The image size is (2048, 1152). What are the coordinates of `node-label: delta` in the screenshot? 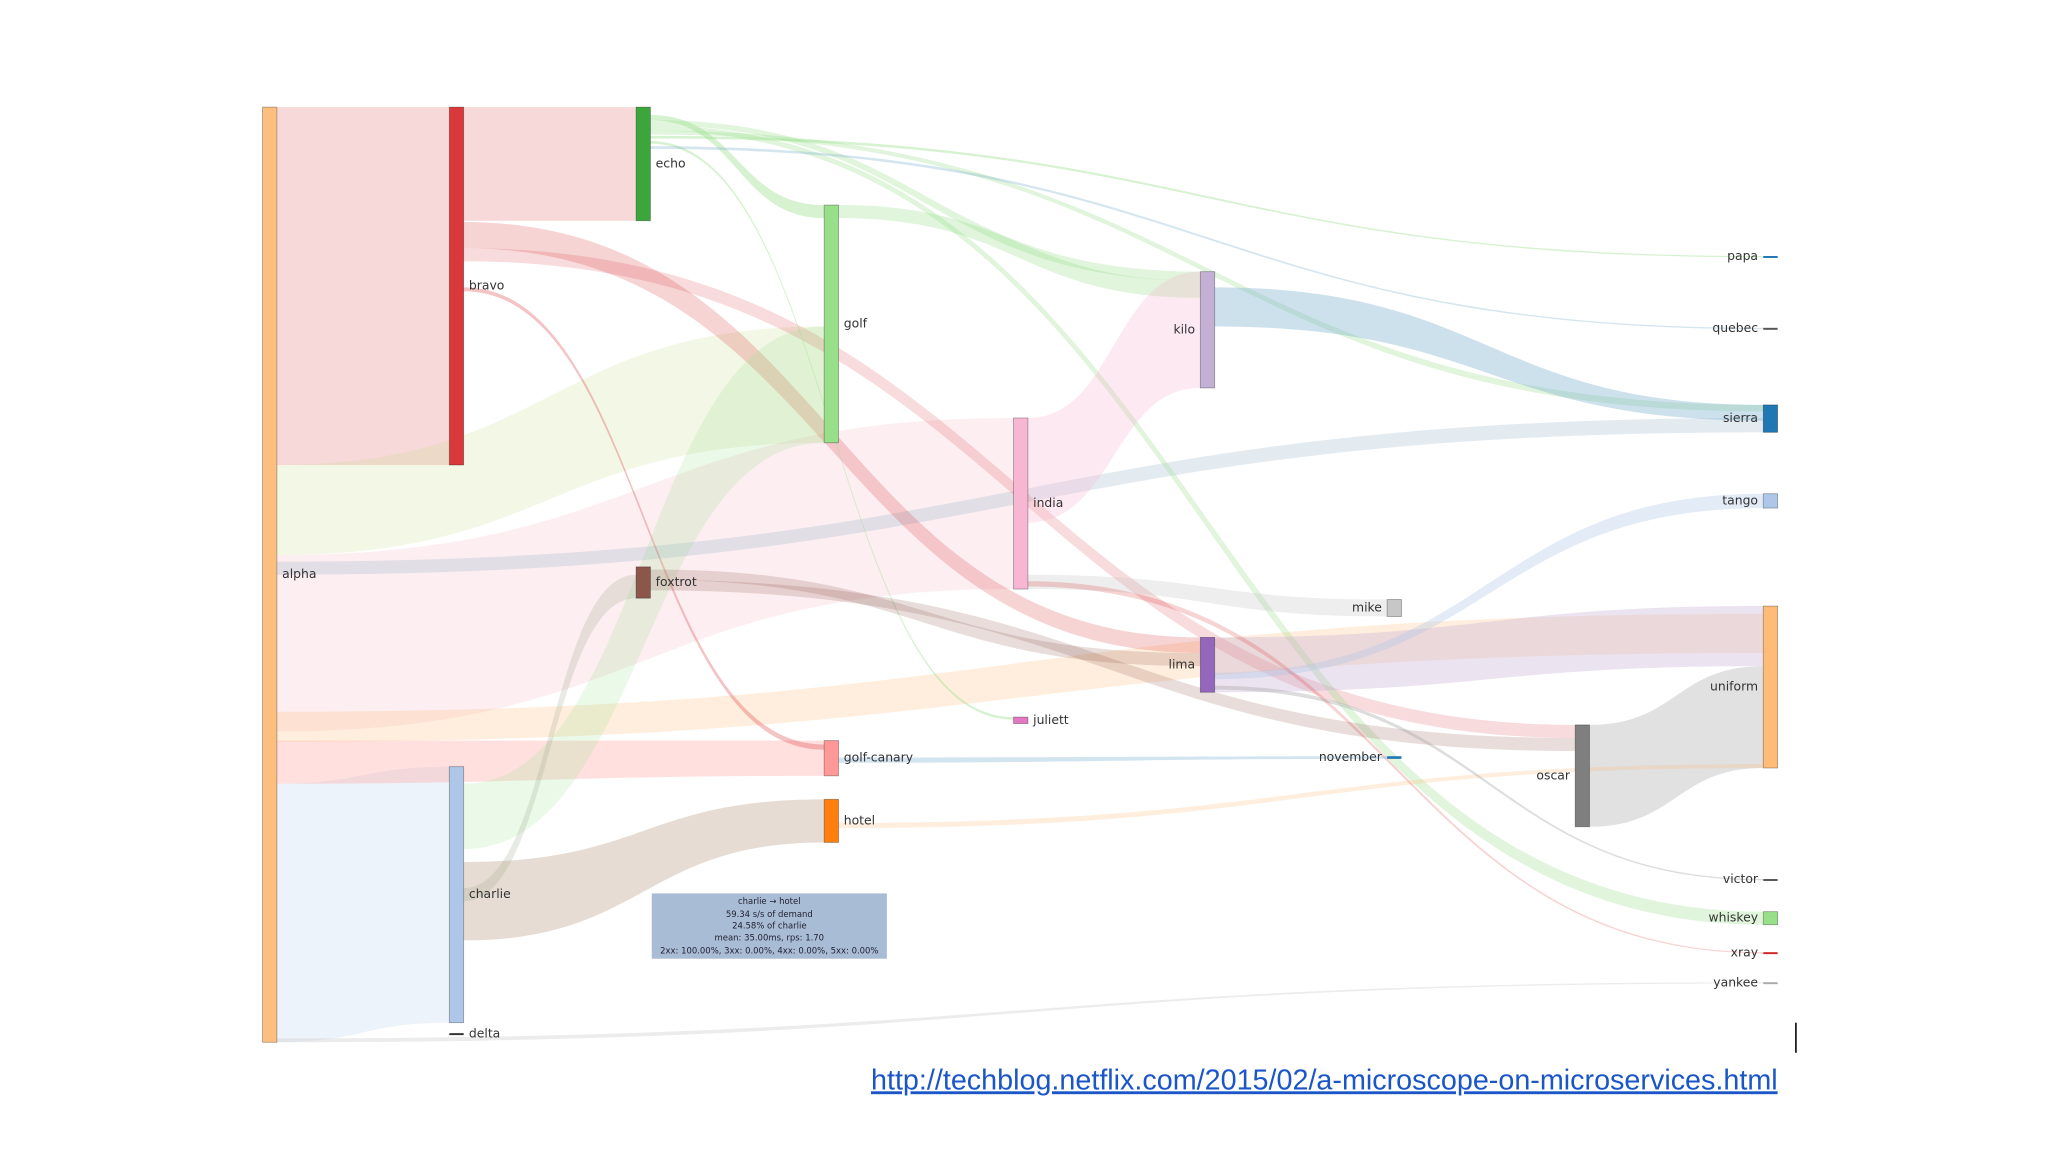 It's located at (484, 1032).